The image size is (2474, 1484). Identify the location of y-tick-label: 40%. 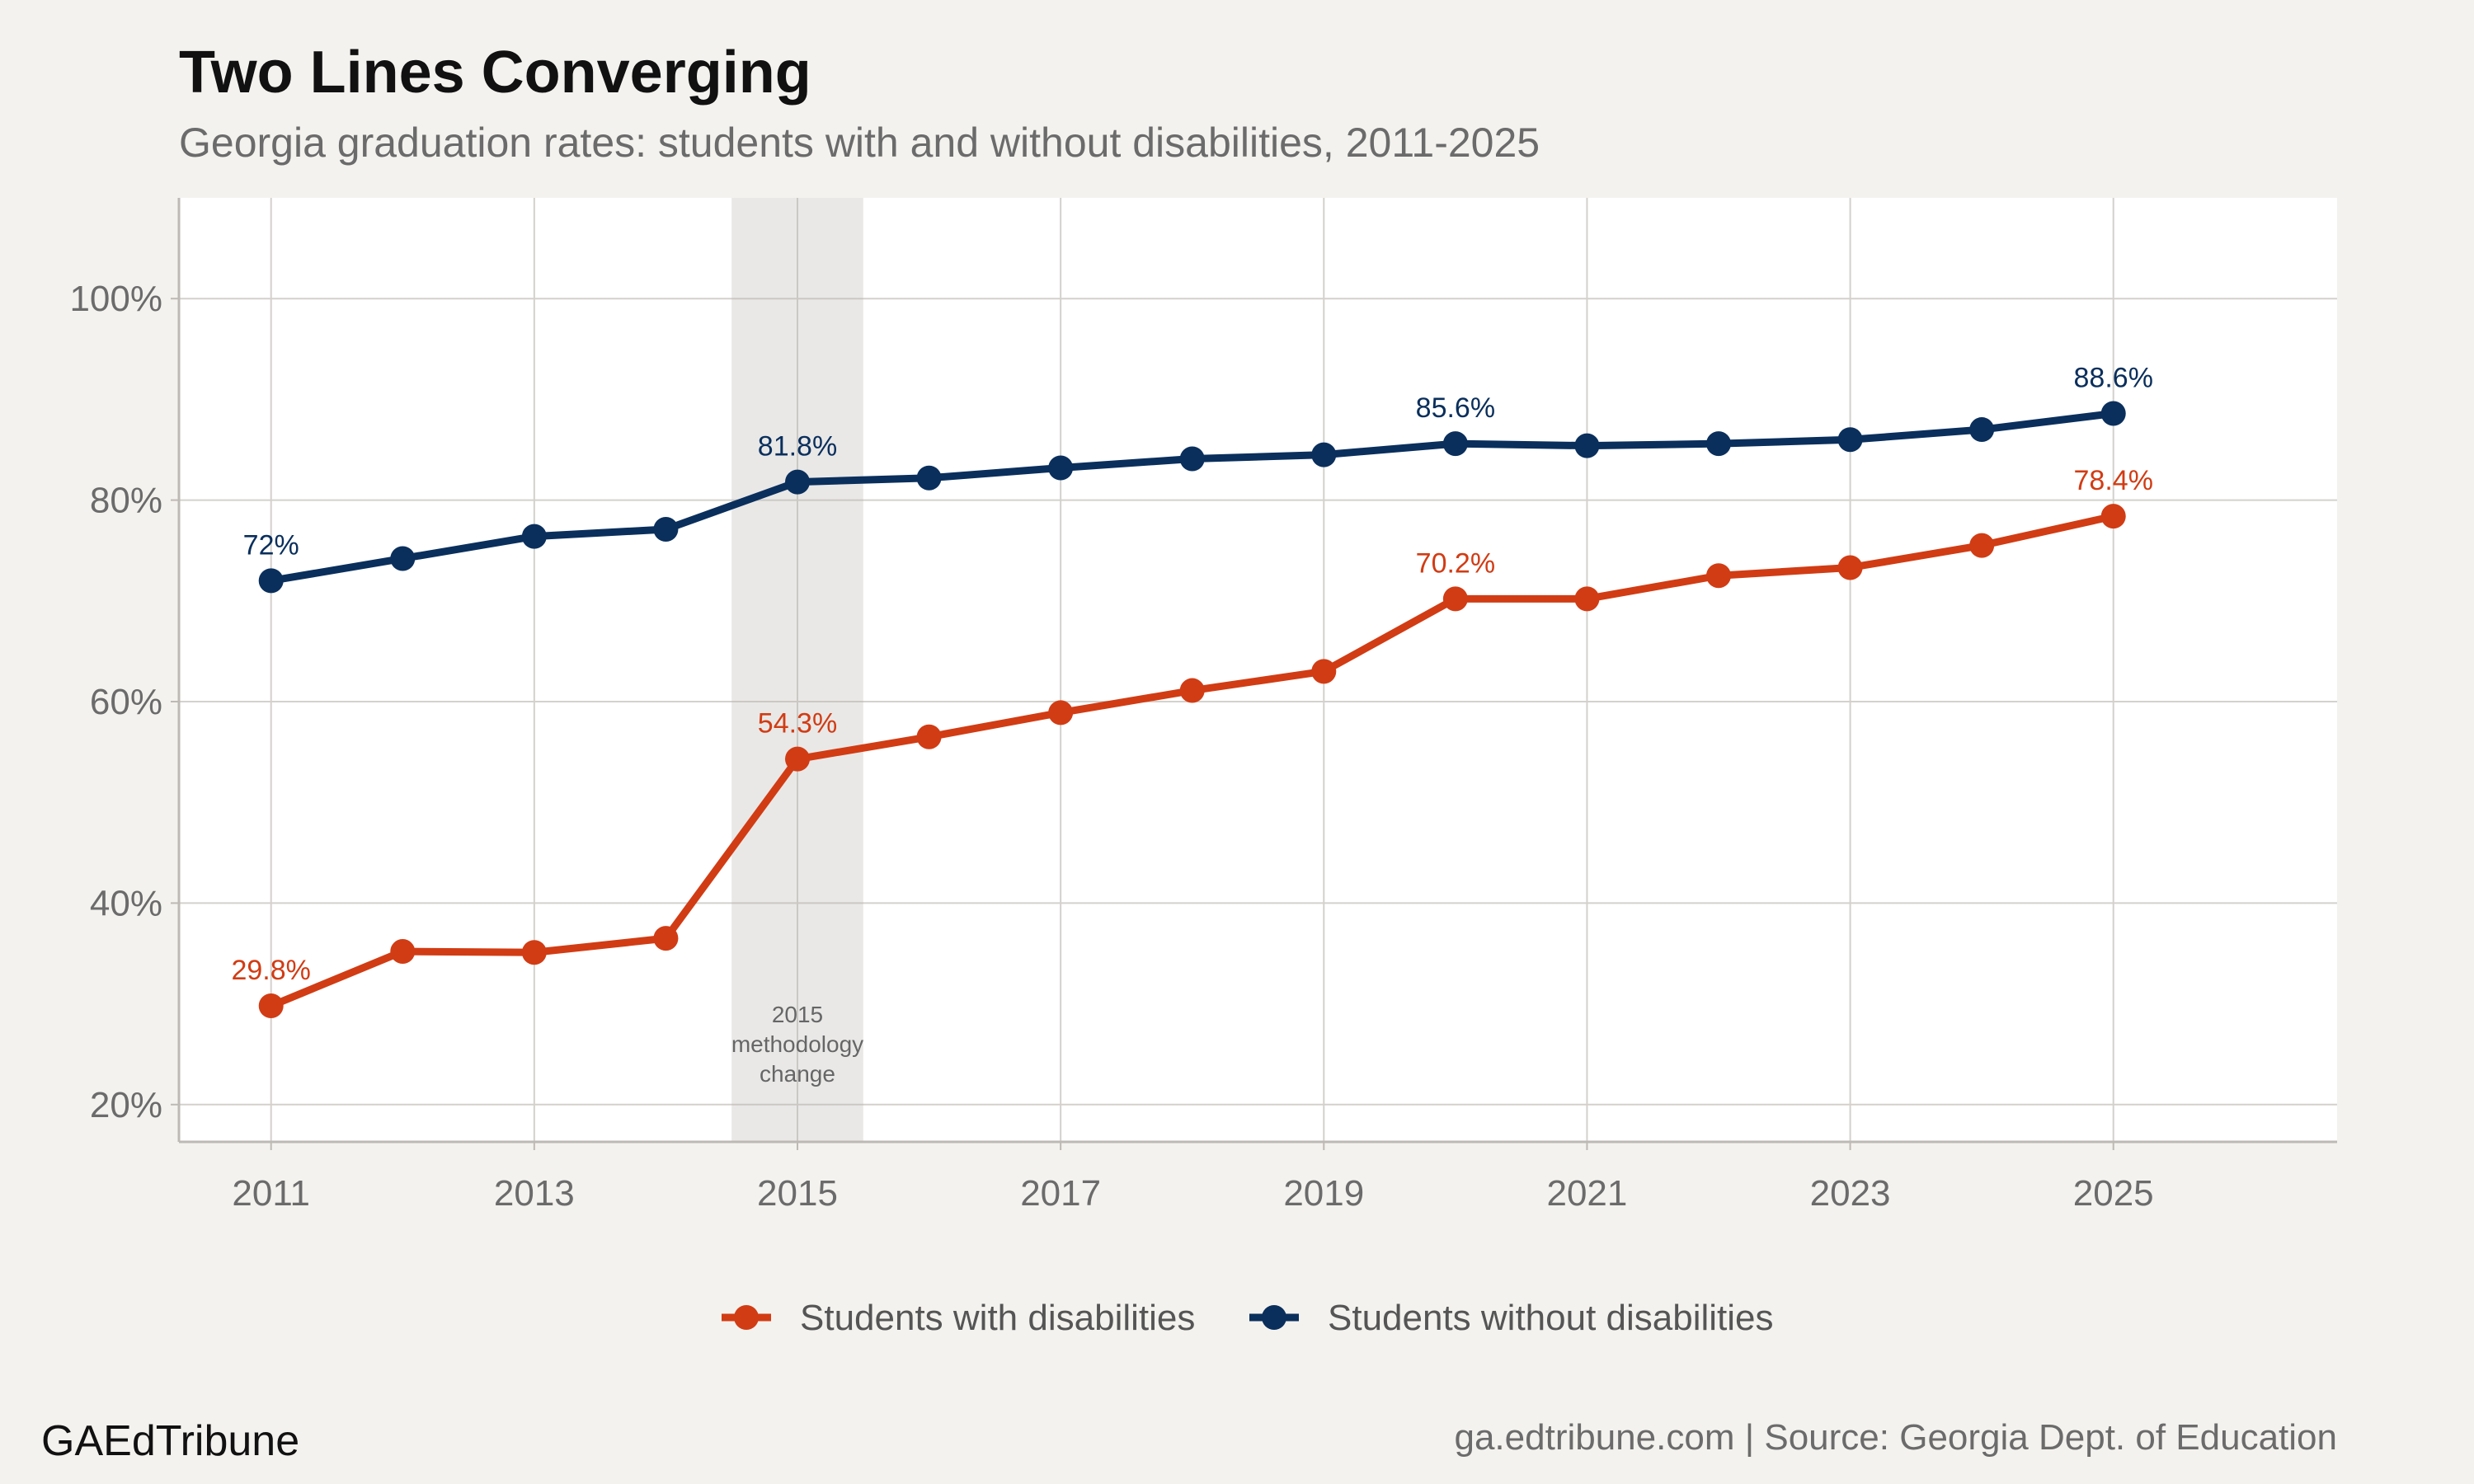
(126, 903).